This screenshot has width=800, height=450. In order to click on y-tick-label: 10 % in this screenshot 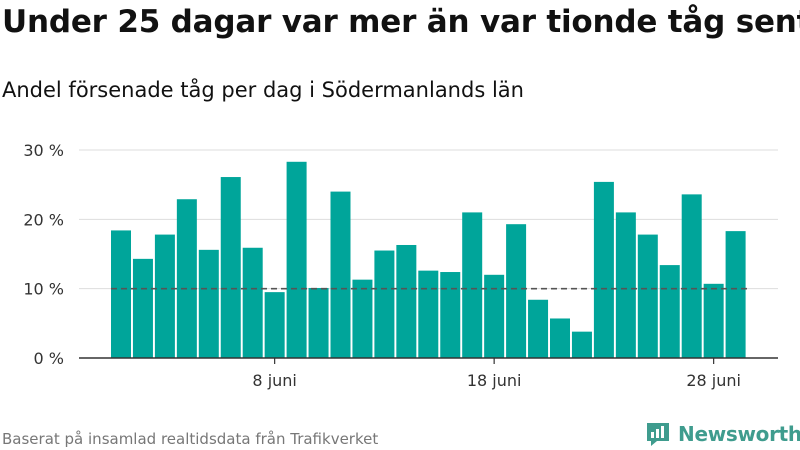, I will do `click(43, 289)`.